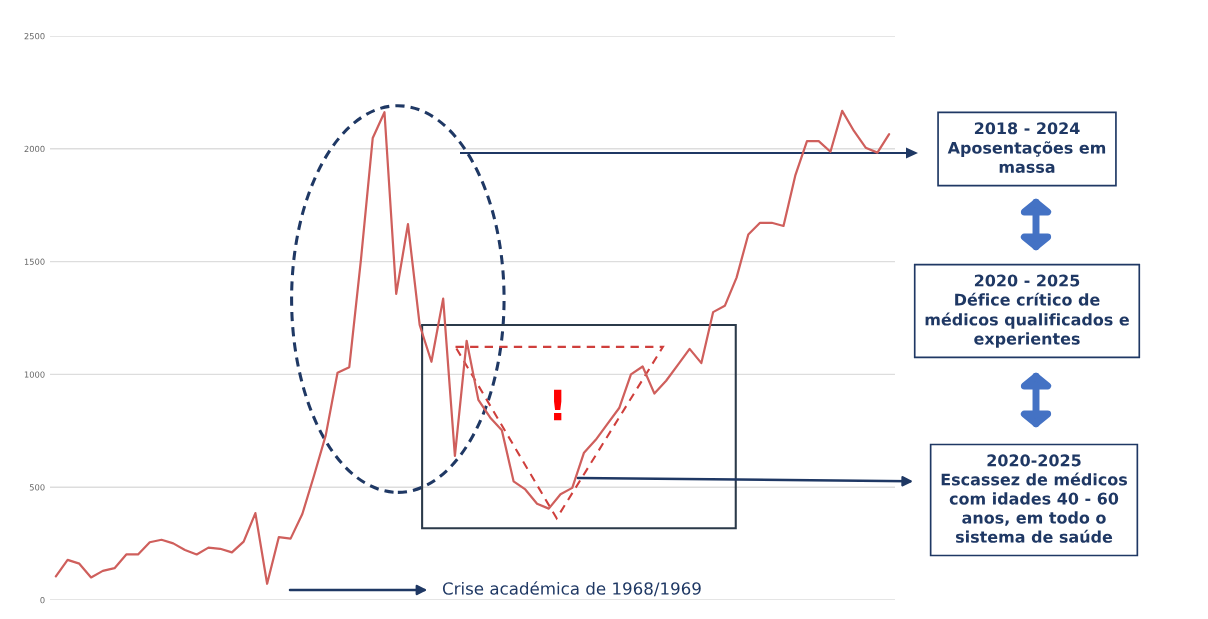 This screenshot has height=619, width=1208. I want to click on y-tick-label: 2000, so click(34, 149).